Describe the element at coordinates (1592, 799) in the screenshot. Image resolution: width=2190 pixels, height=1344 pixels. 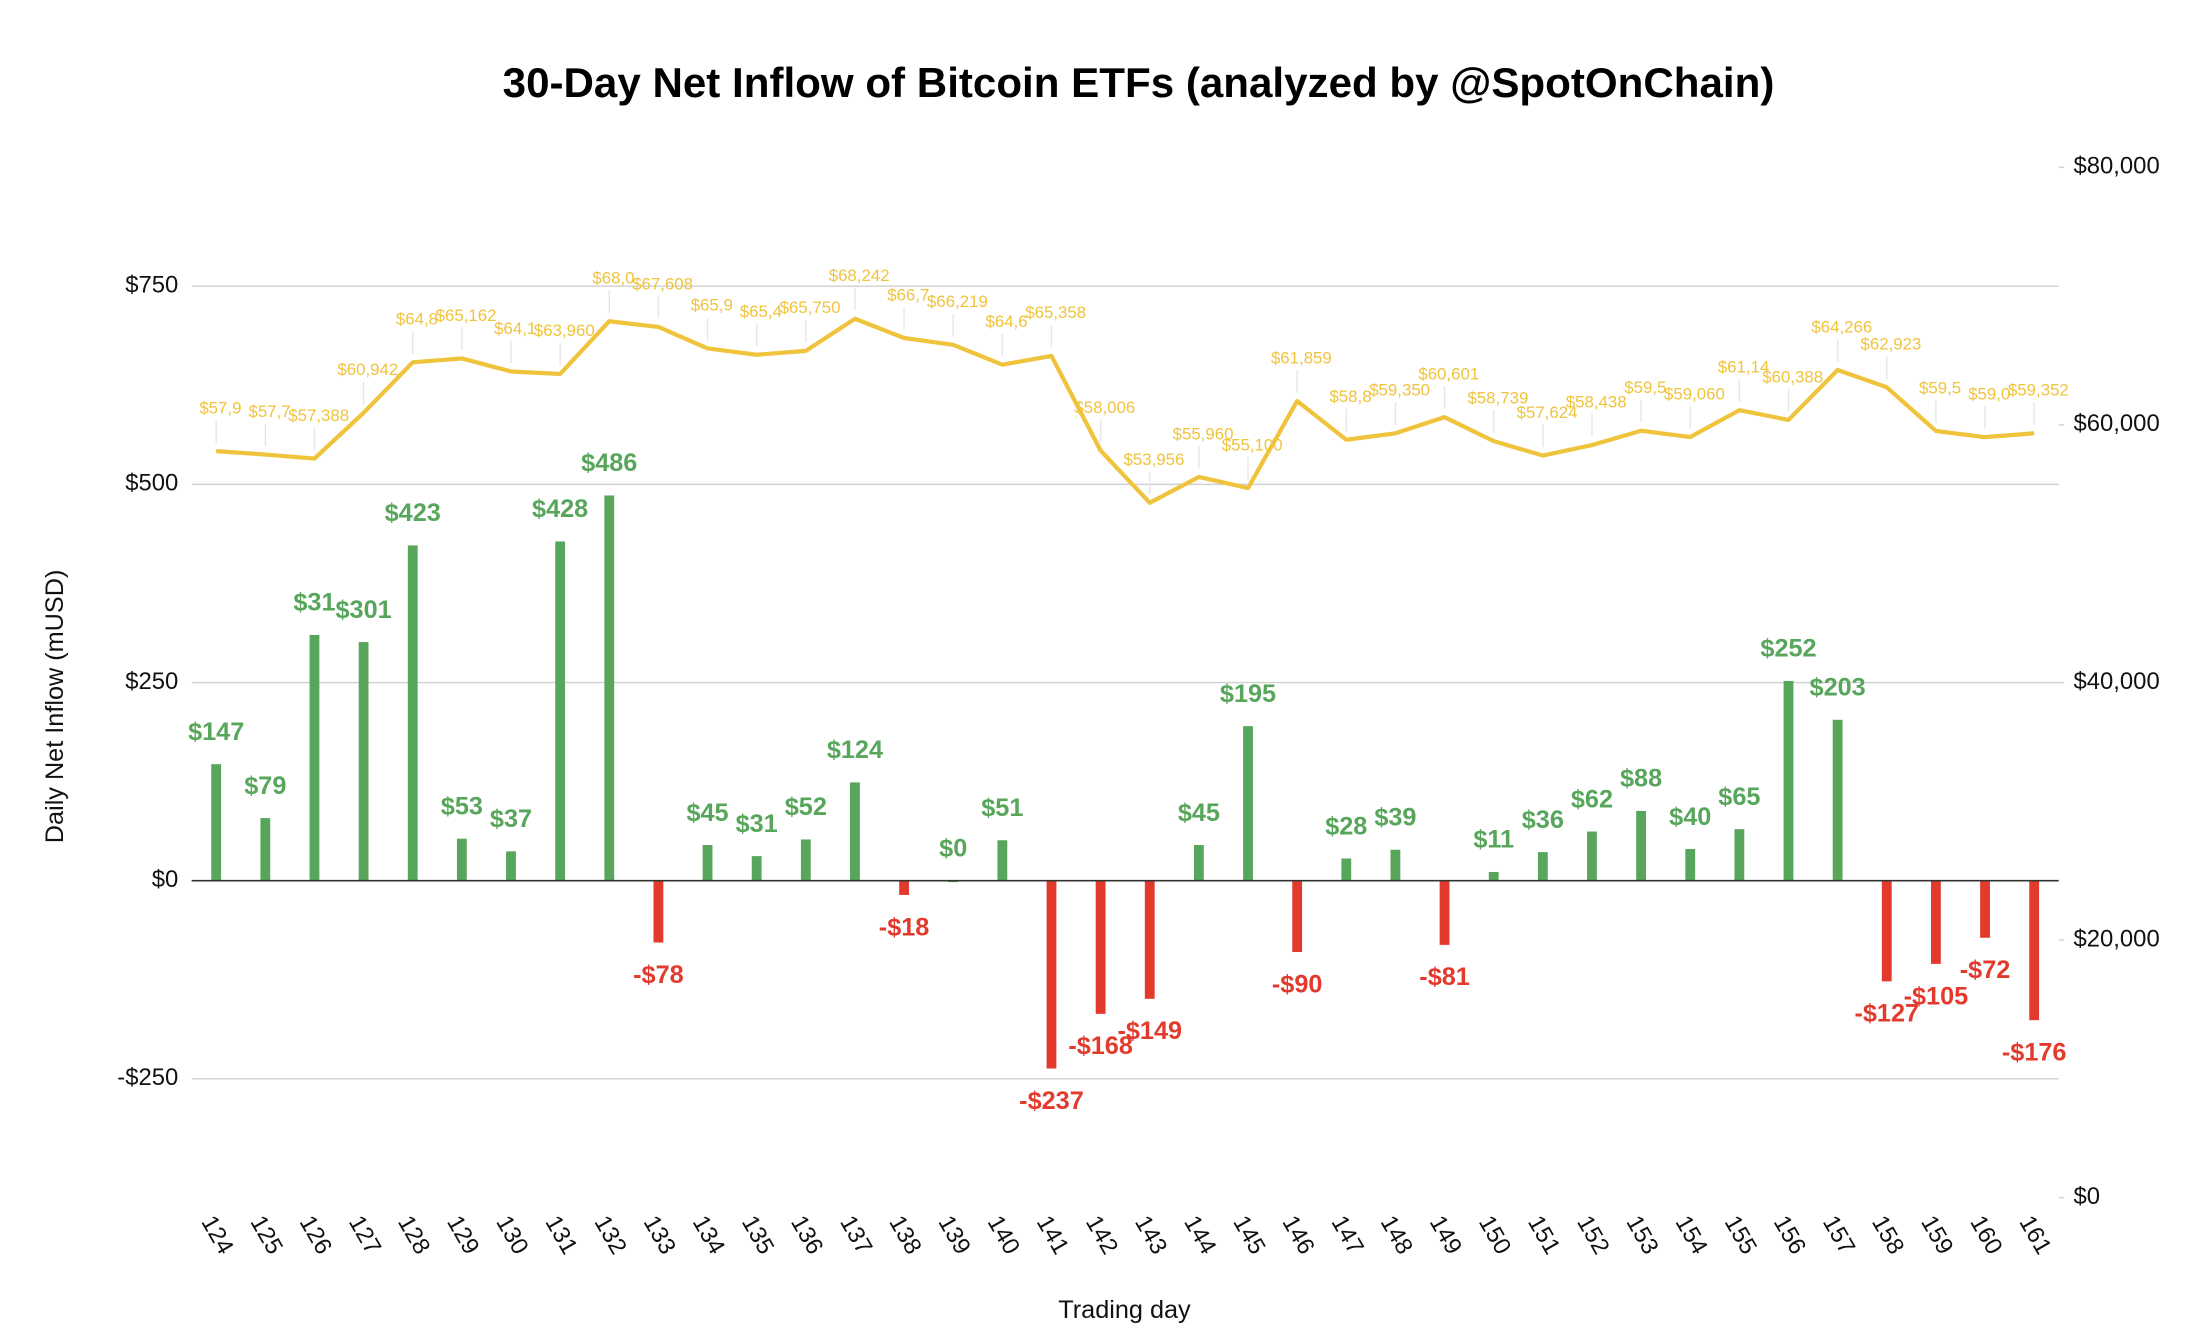
I see `bar-value-label: $62` at that location.